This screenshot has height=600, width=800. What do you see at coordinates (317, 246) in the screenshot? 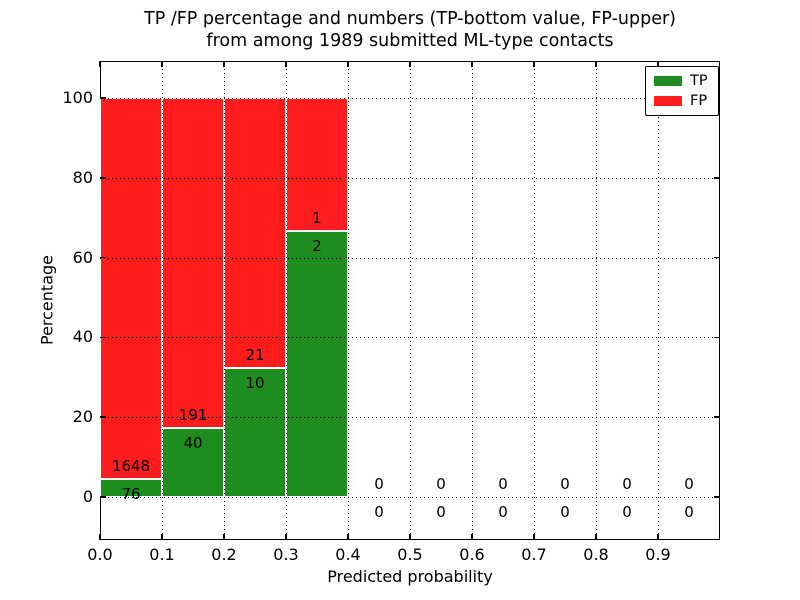
I see `bar-value-label-tp: 2` at bounding box center [317, 246].